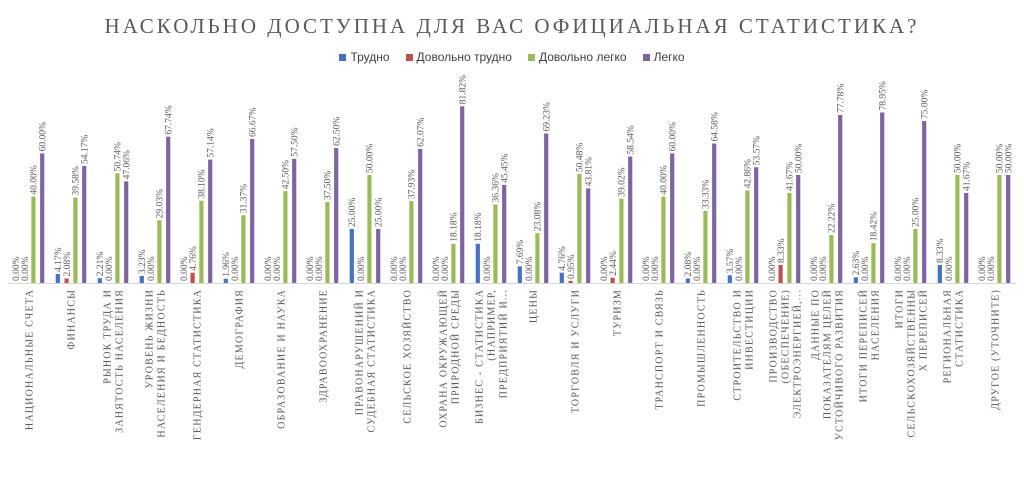  Describe the element at coordinates (150, 338) in the screenshot. I see `category-label-3-0: УРОВЕНЬ ЖИЗНИ` at that location.